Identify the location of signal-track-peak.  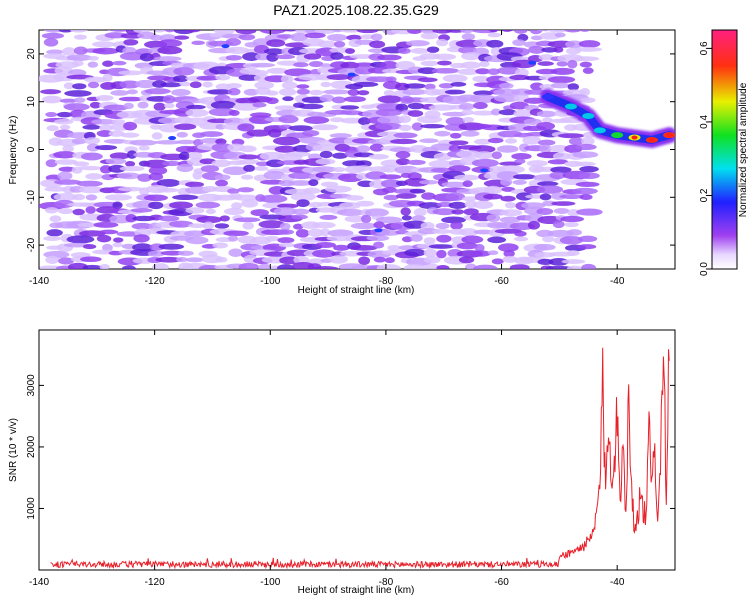
(651, 139).